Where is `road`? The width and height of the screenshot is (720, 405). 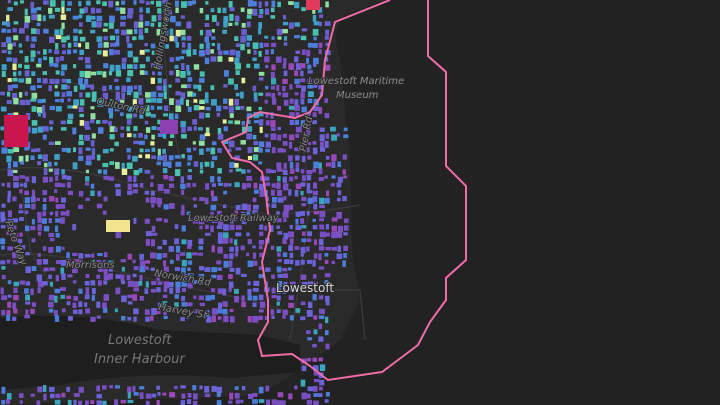 road is located at coordinates (180, 191).